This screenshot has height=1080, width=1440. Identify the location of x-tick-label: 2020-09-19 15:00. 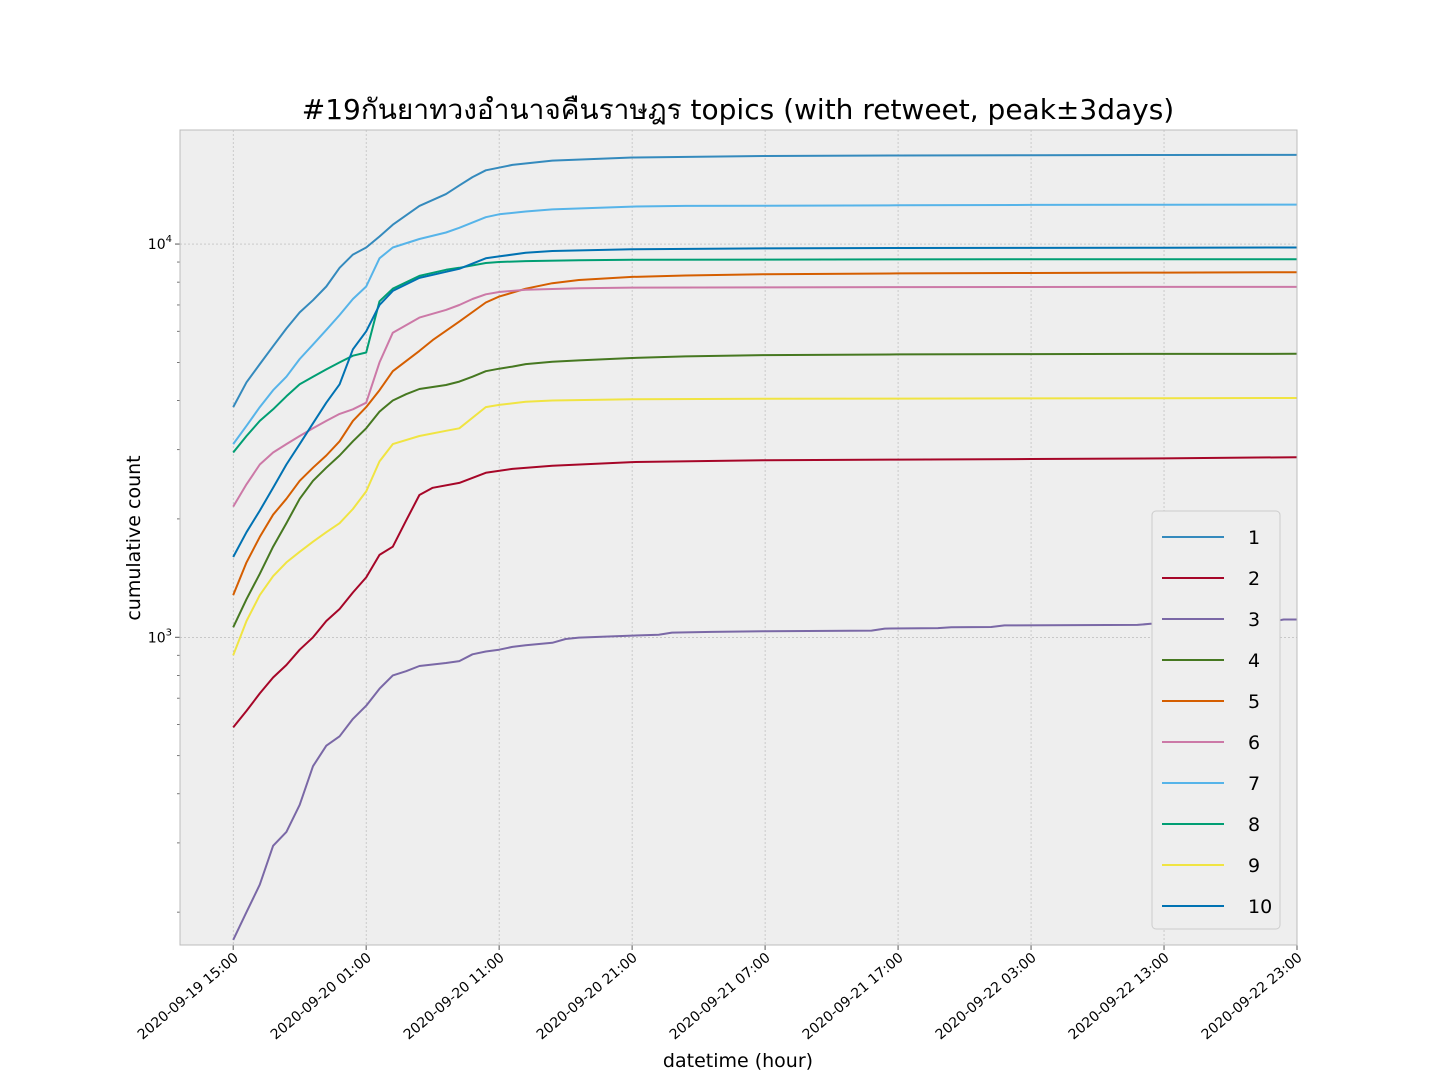
(188, 996).